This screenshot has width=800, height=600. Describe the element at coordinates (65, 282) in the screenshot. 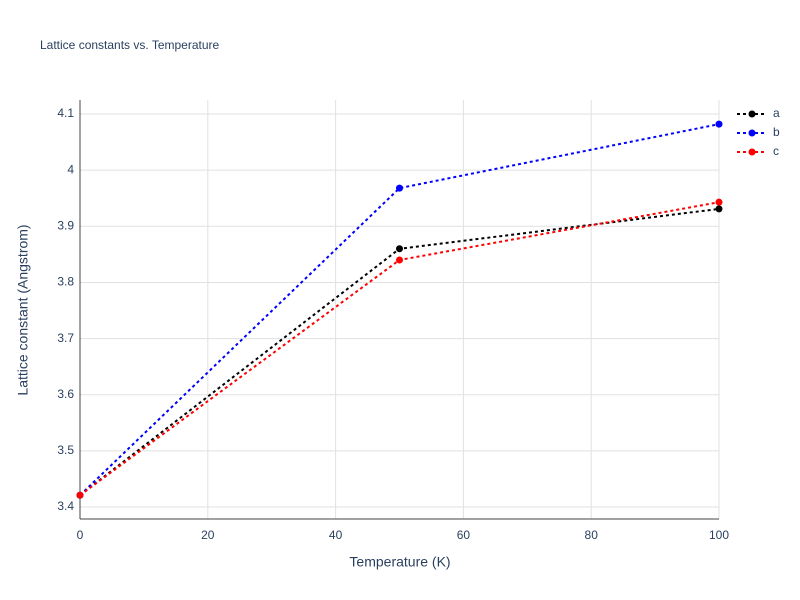

I see `y-tick-label: 3.8` at that location.